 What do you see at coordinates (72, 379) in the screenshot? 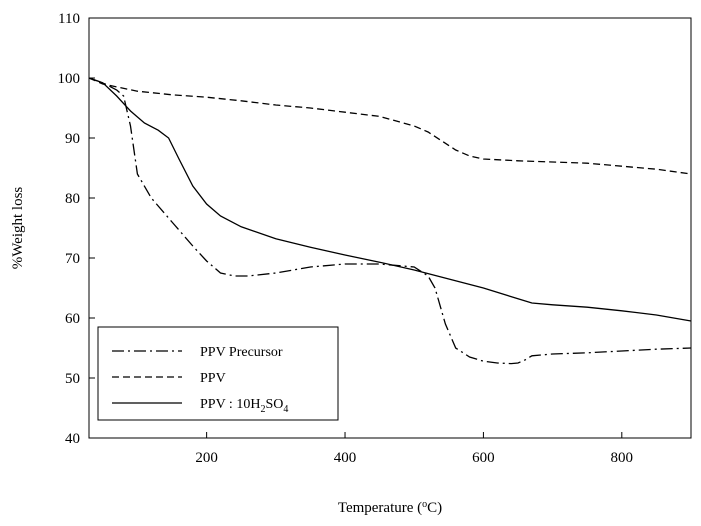
I see `y-tick-label: 50` at bounding box center [72, 379].